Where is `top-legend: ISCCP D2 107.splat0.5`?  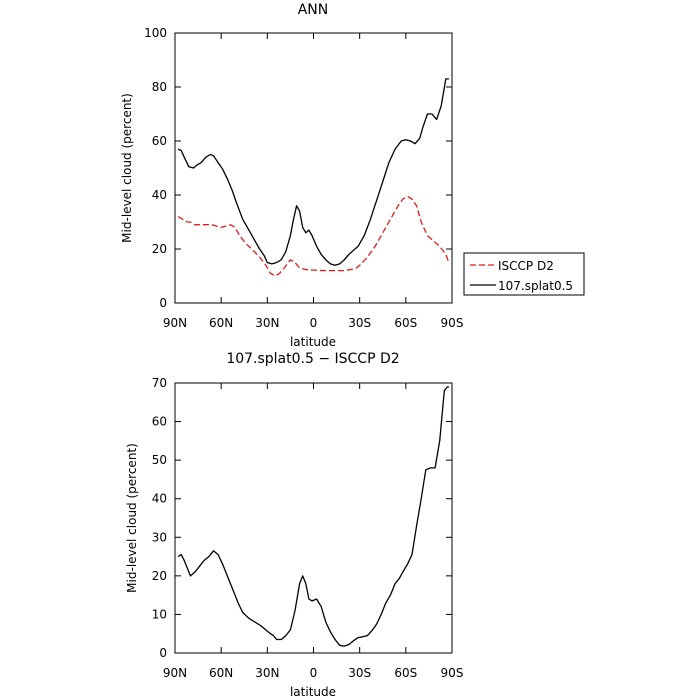
top-legend: ISCCP D2 107.splat0.5 is located at coordinates (524, 274).